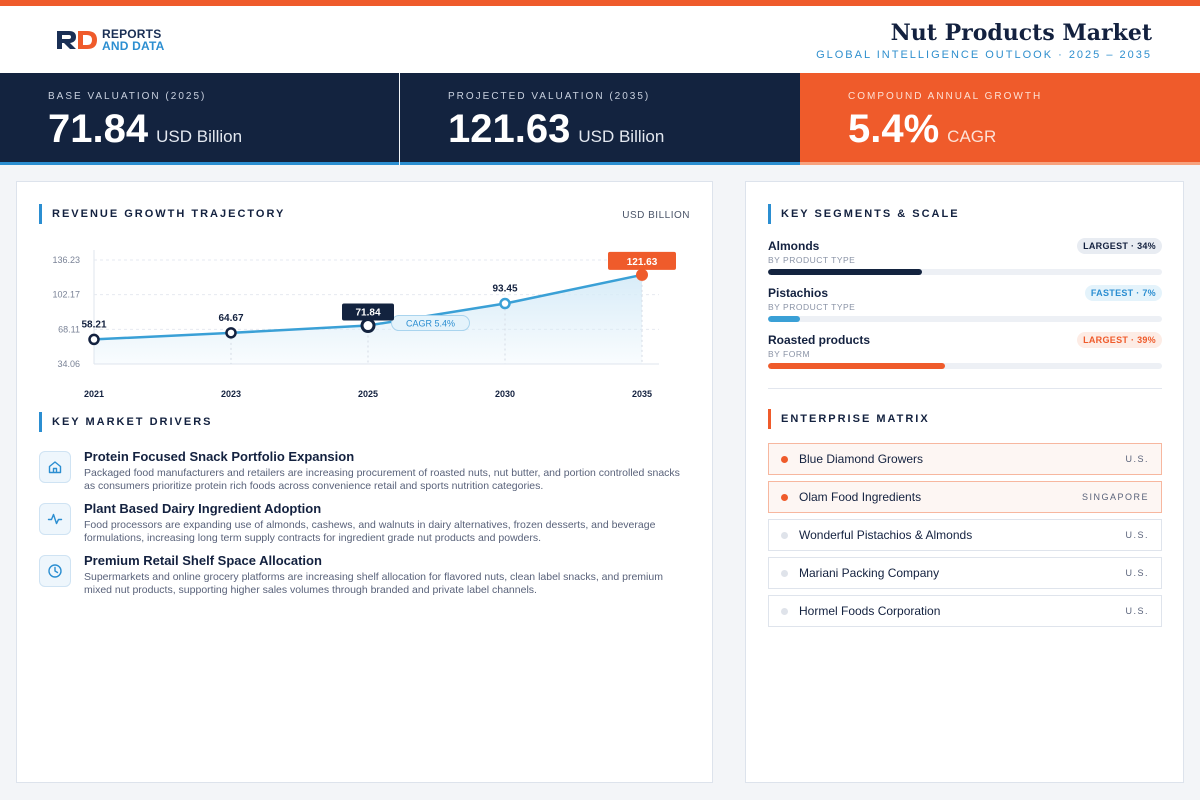 This screenshot has width=1200, height=800. Describe the element at coordinates (504, 289) in the screenshot. I see `data-label: 93.45` at that location.